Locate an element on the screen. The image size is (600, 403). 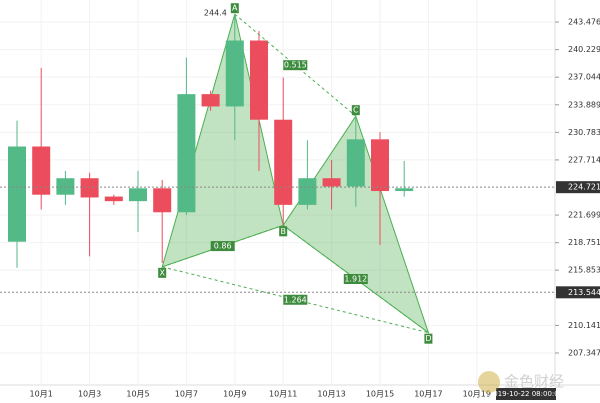
x-tick-label: 10月19 is located at coordinates (477, 394).